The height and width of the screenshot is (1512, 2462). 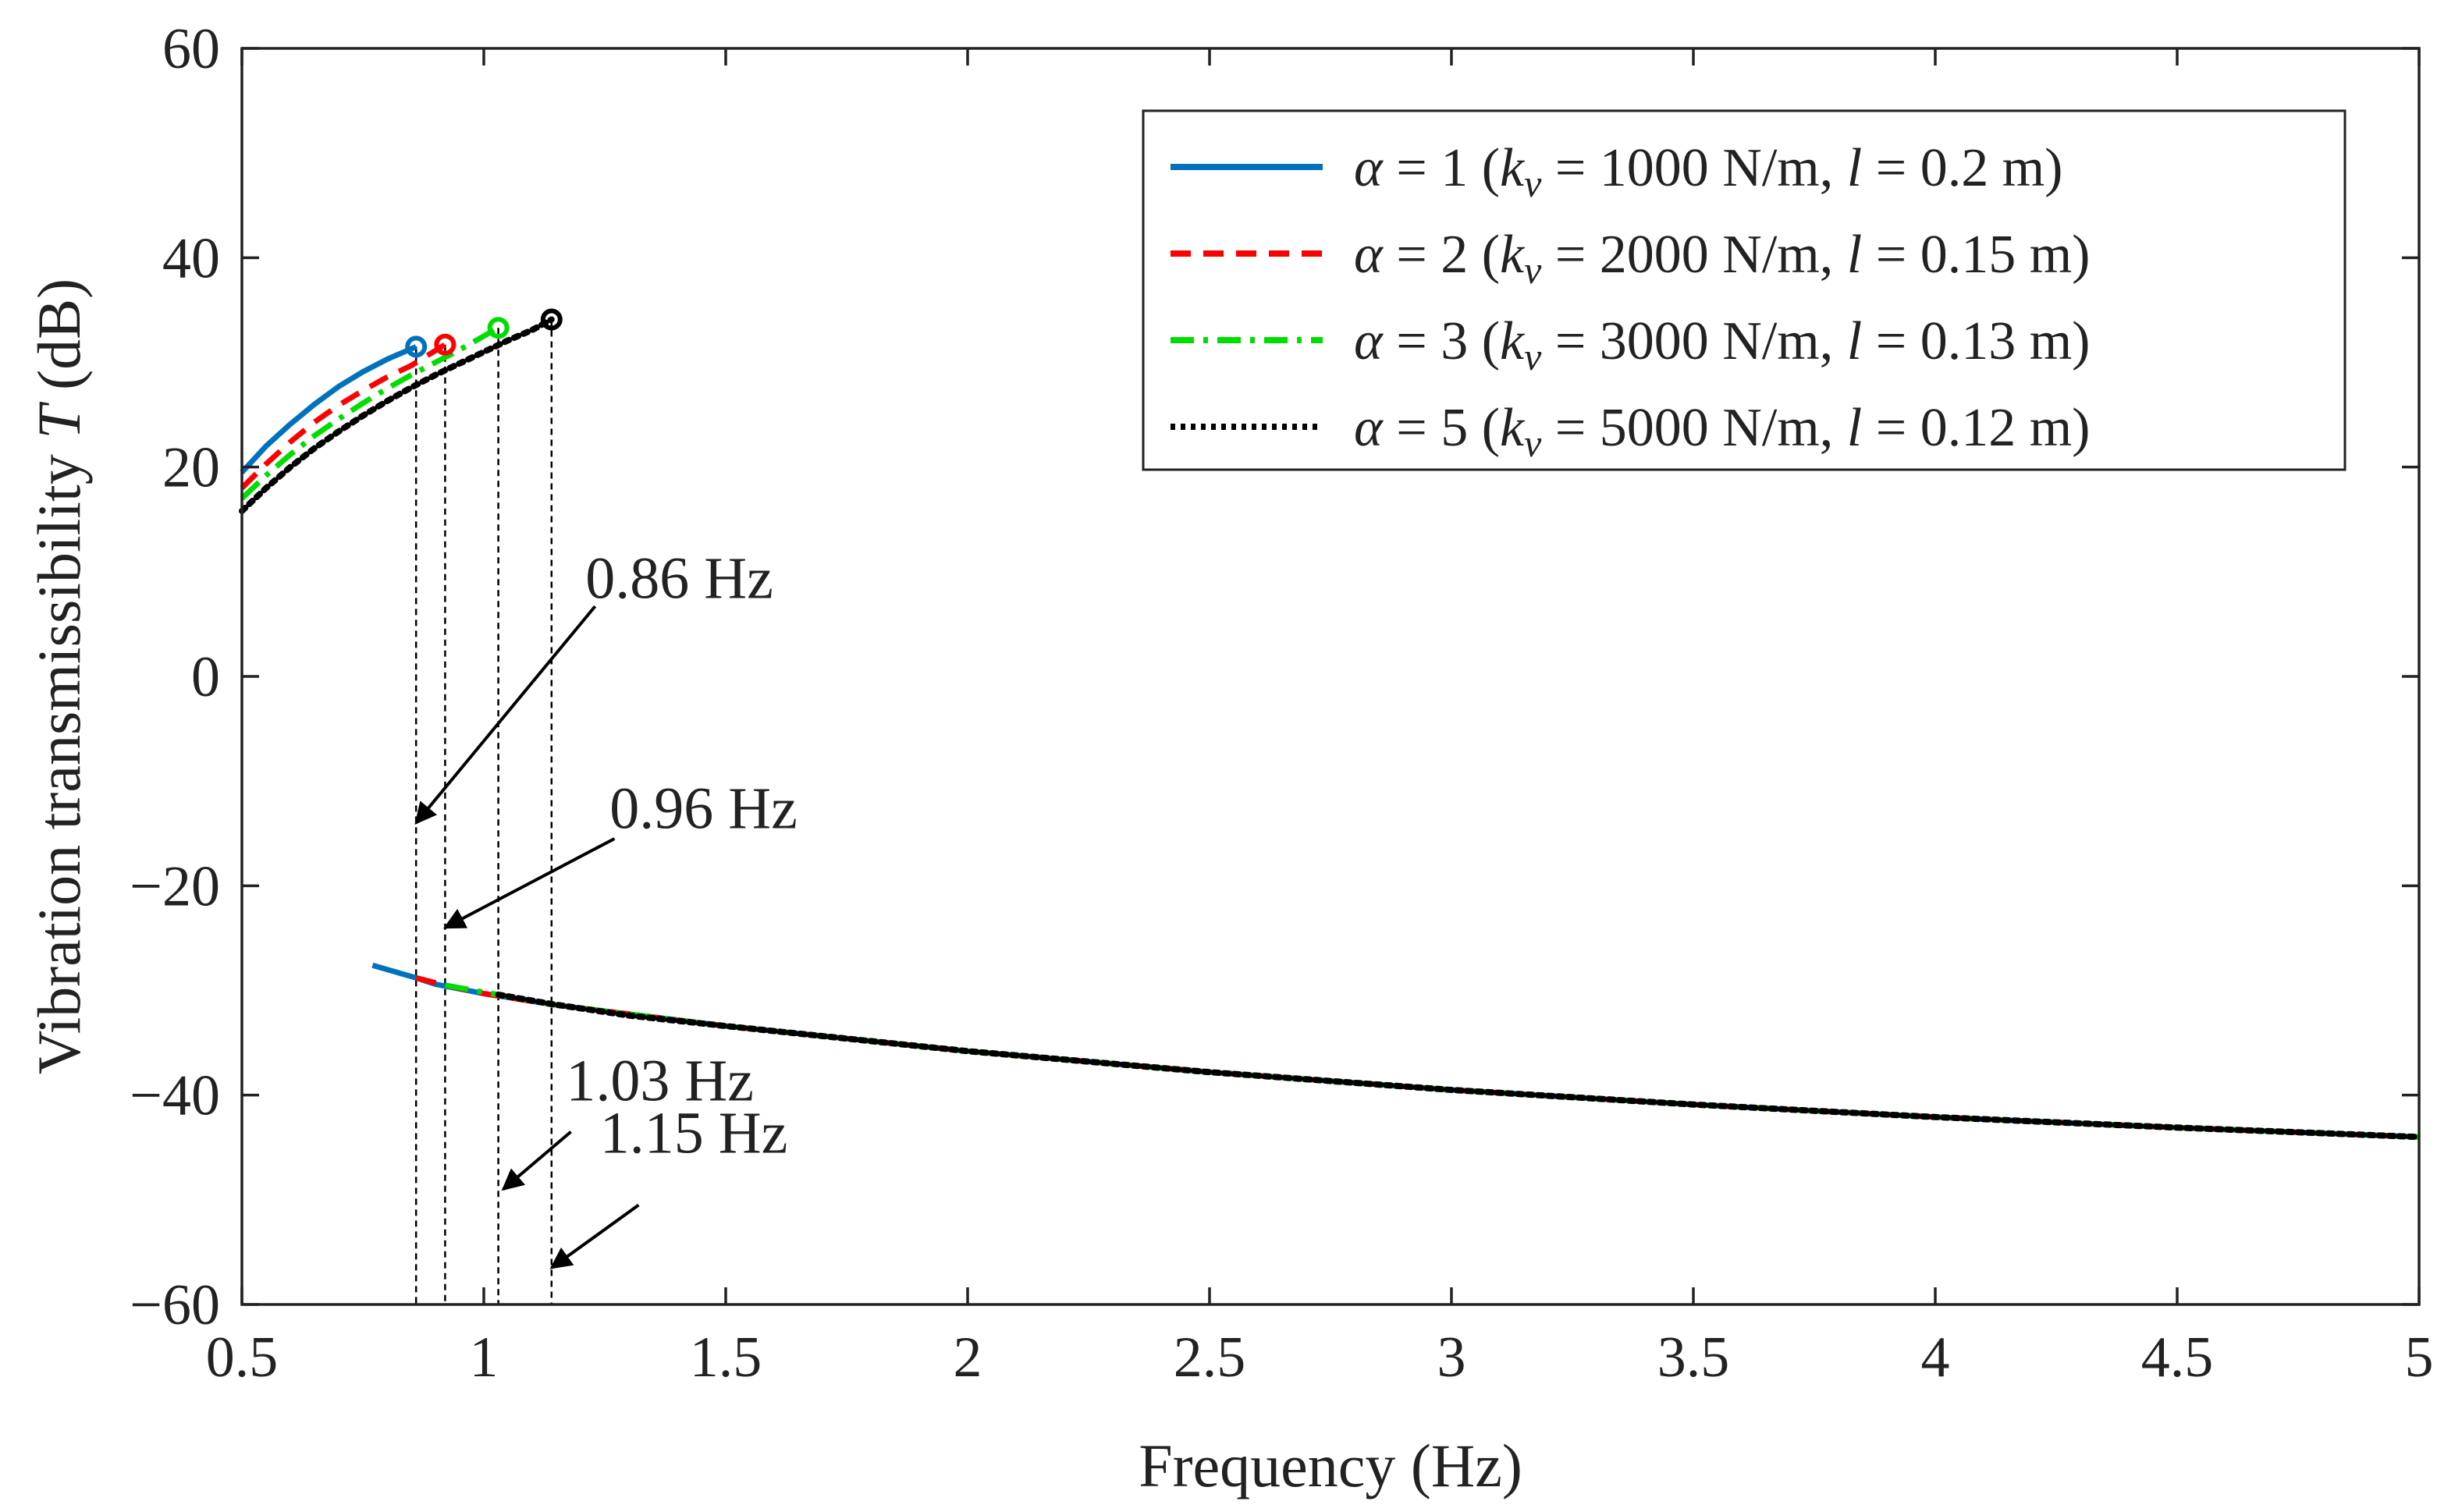 What do you see at coordinates (191, 258) in the screenshot?
I see `y-tick-label: 40` at bounding box center [191, 258].